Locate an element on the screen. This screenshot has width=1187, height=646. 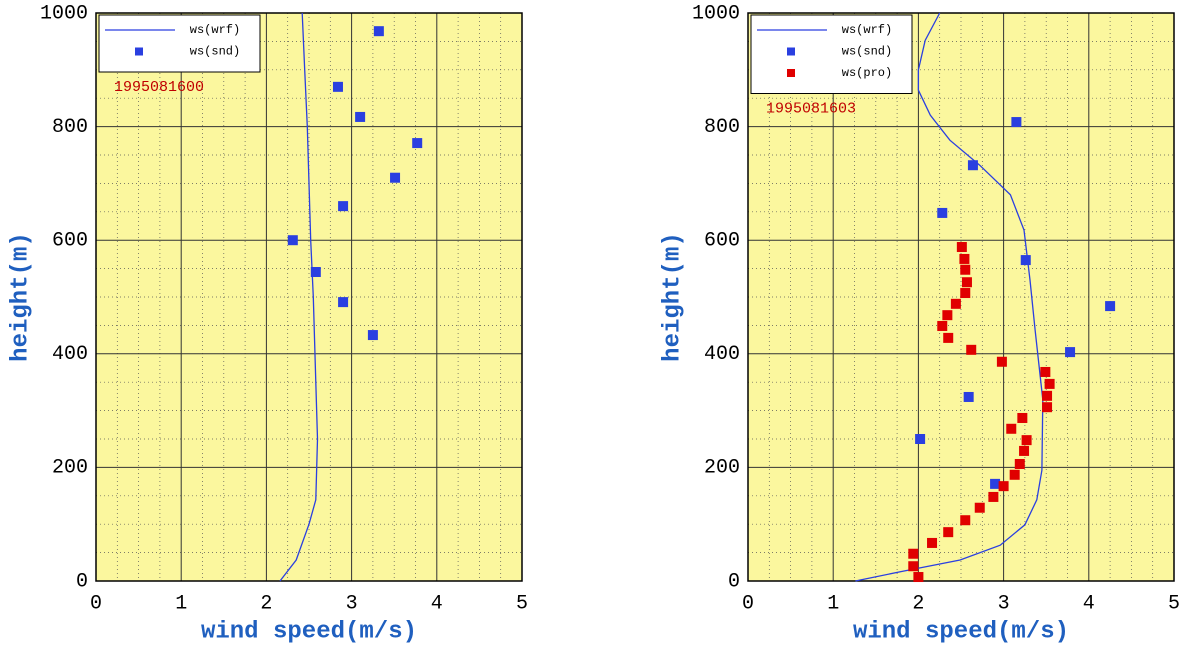
annotation: 1995081600 is located at coordinates (159, 87).